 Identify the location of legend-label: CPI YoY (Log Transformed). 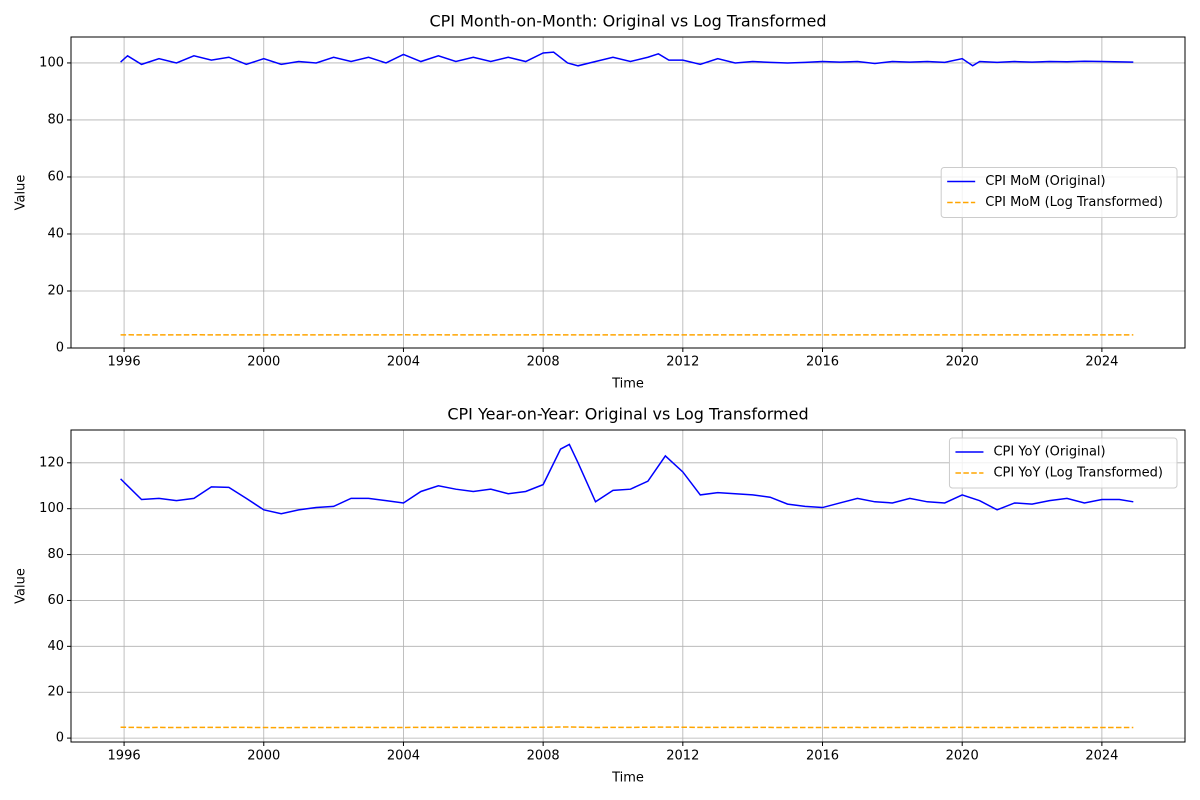
(1078, 473).